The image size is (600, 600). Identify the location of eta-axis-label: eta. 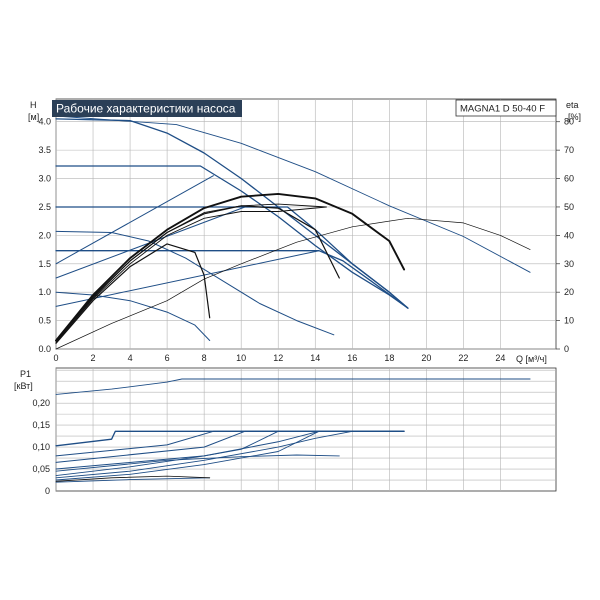
(572, 105).